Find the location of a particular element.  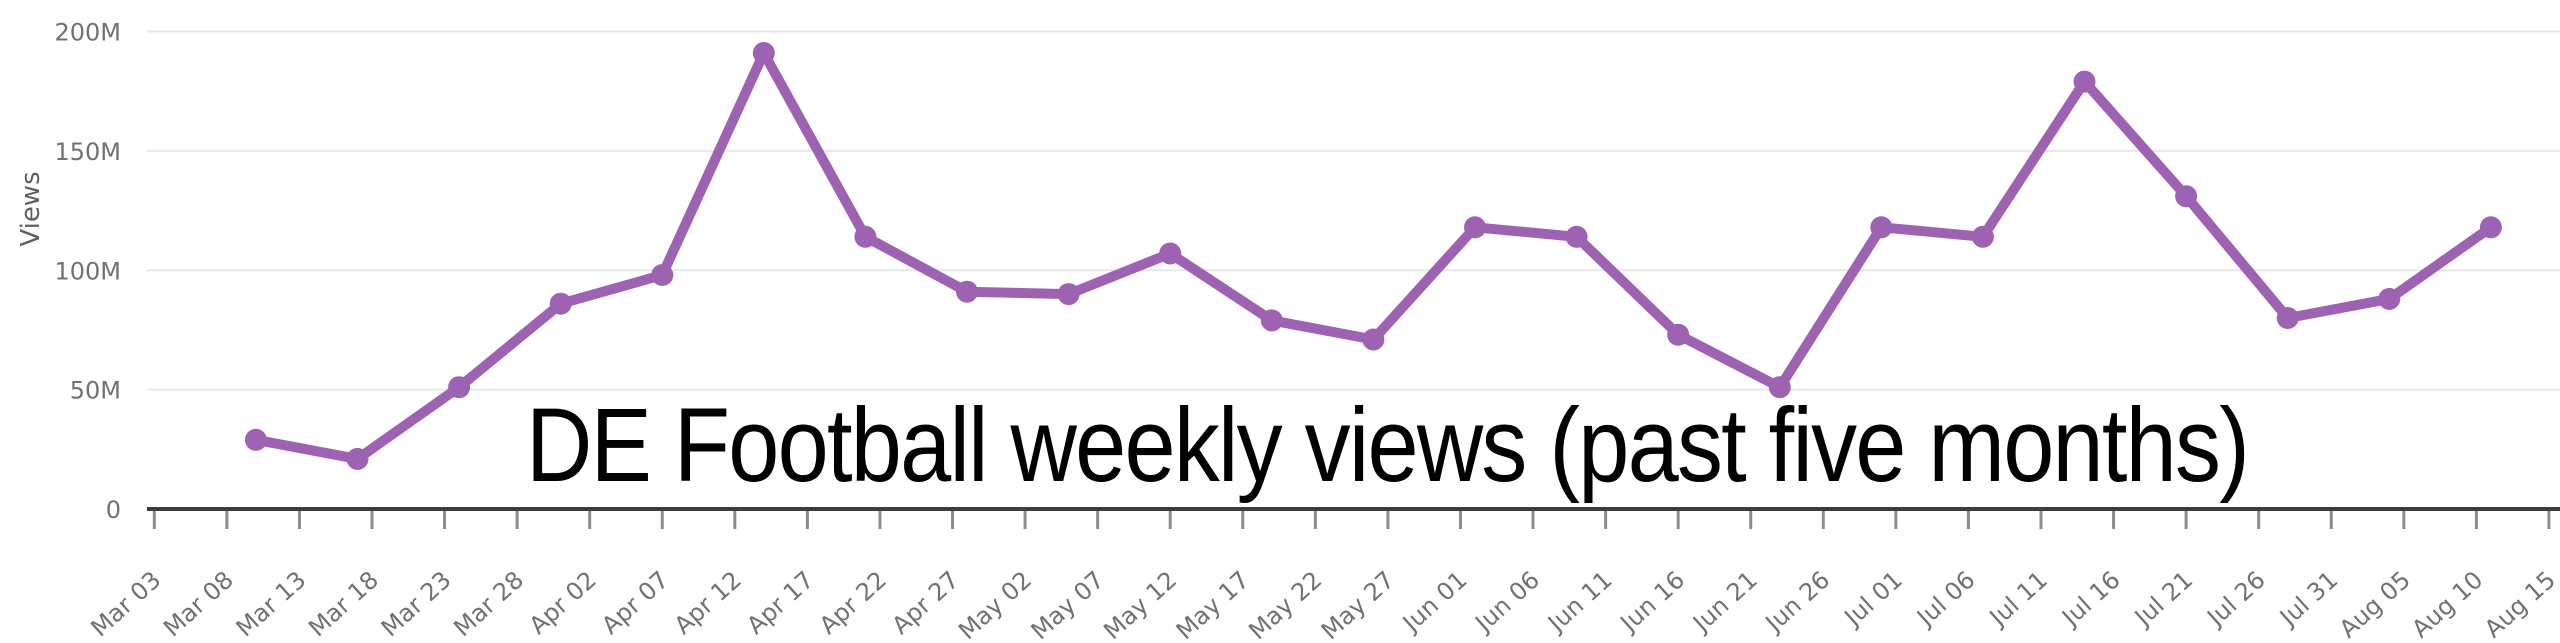

x-tick-label: Apr 07 is located at coordinates (635, 603).